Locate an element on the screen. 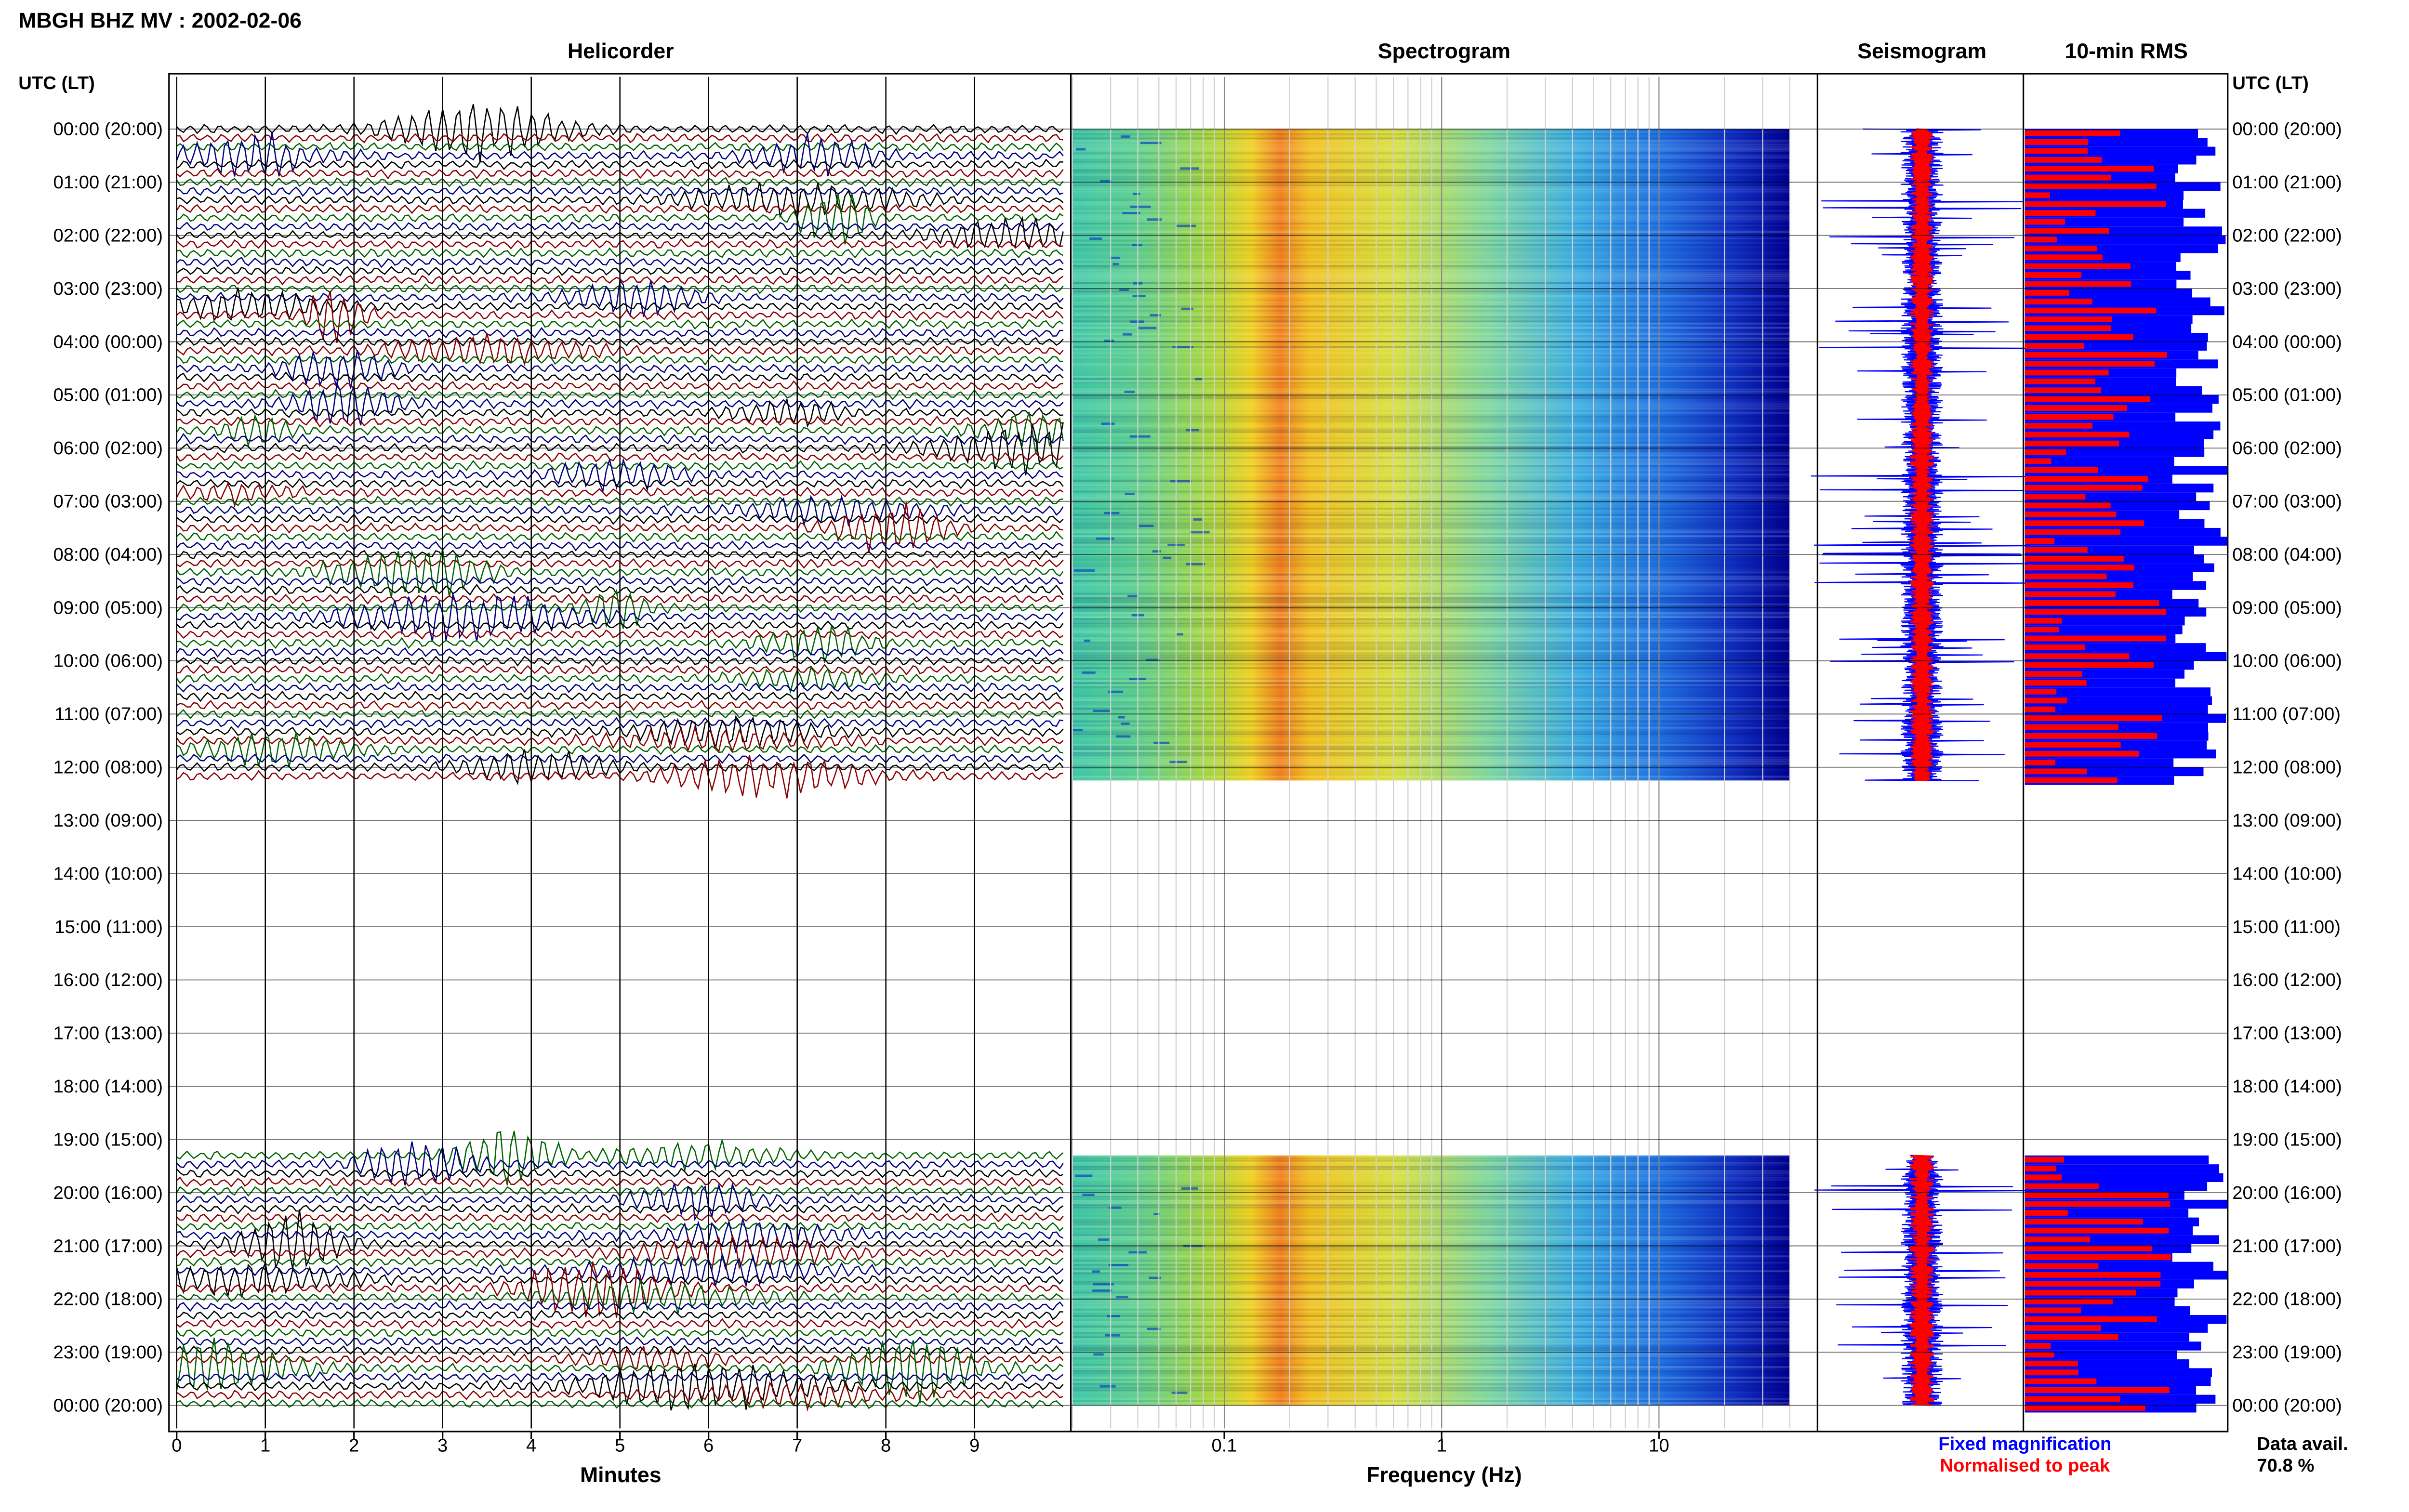  time-tick-label-right: 21:00 (17:00) is located at coordinates (2287, 1246).